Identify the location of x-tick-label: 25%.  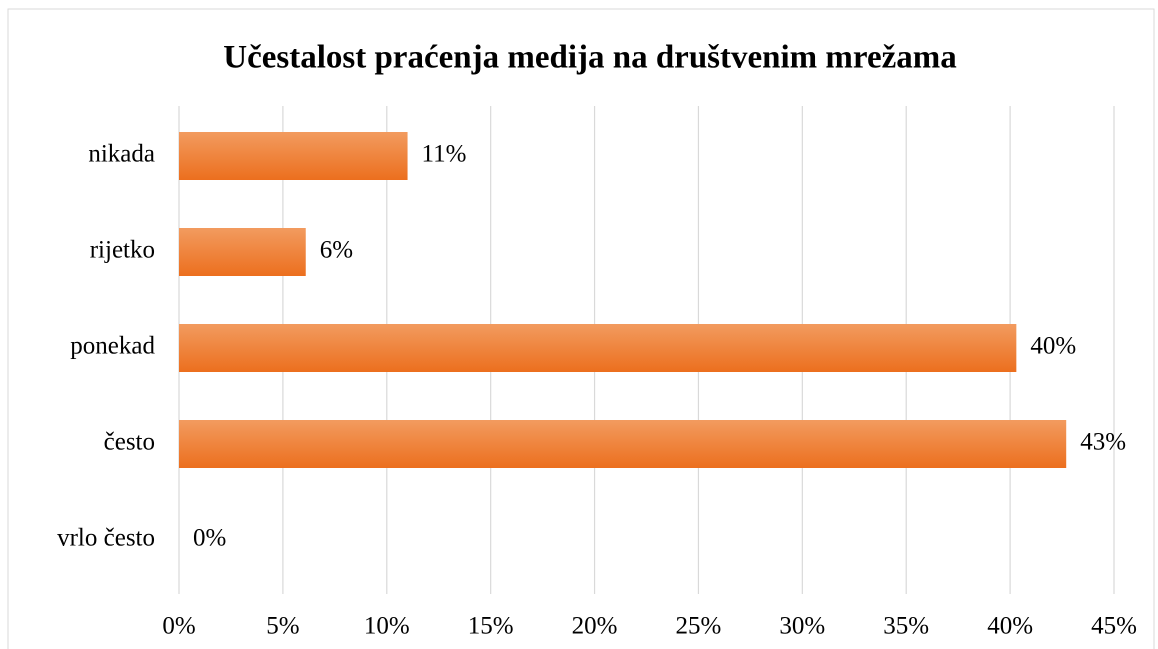
(699, 626).